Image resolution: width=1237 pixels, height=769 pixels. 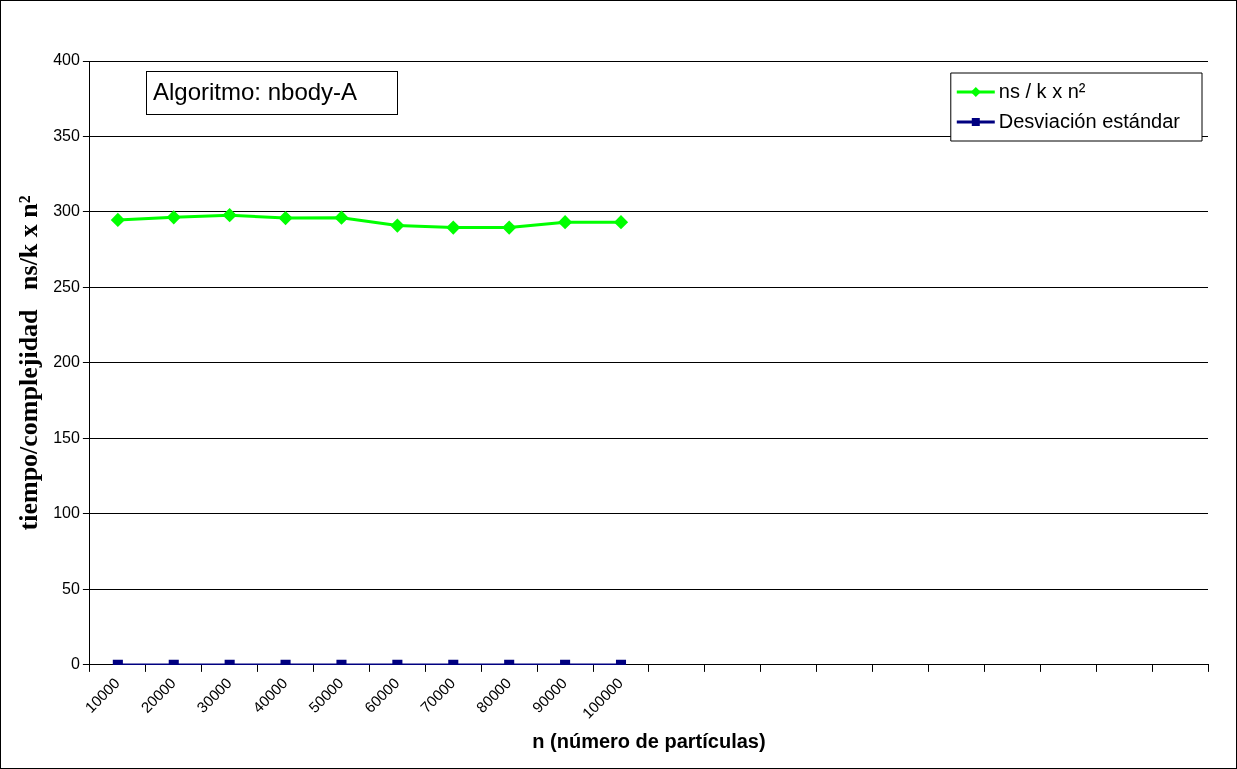 I want to click on x-axis-title: n (número de partículas), so click(x=649, y=740).